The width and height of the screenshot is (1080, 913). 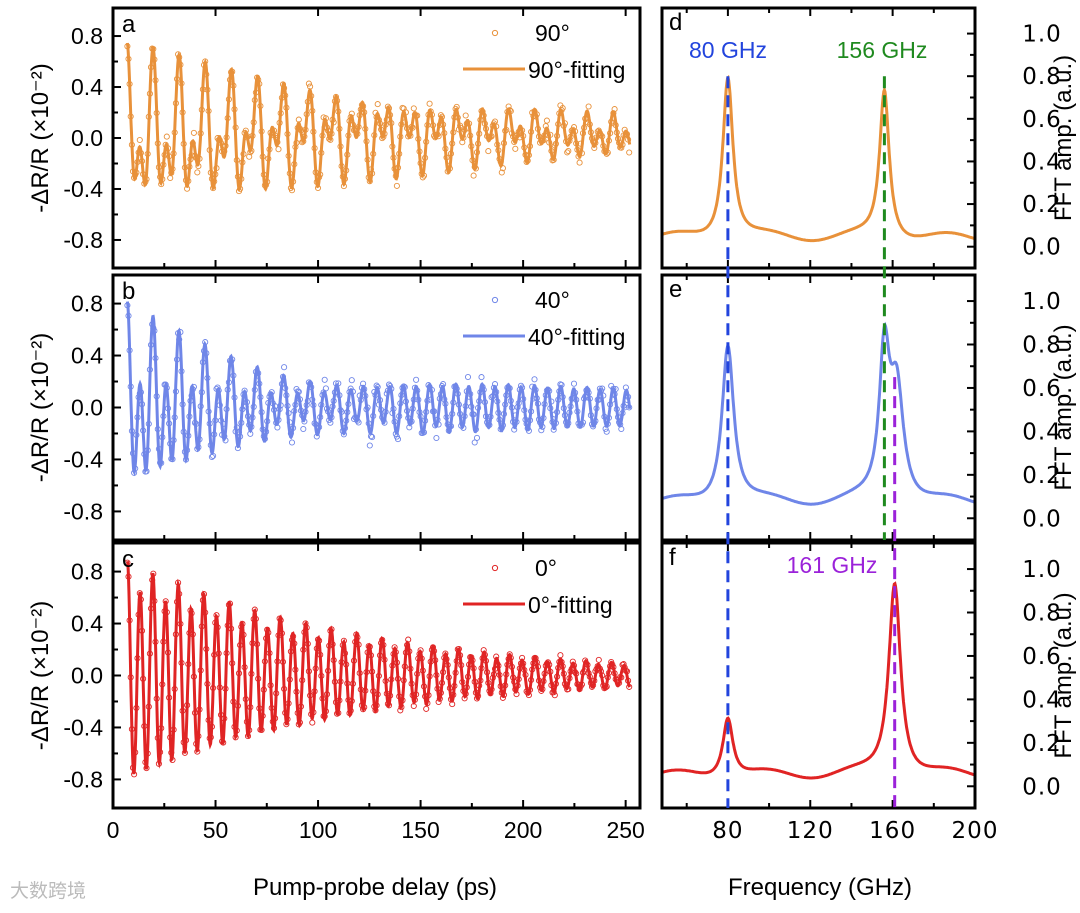 I want to click on panel-d: 0.0 0.2 0.4 0.6 0.8 1.0 d FFT amp. (a.u.), so click(x=869, y=138).